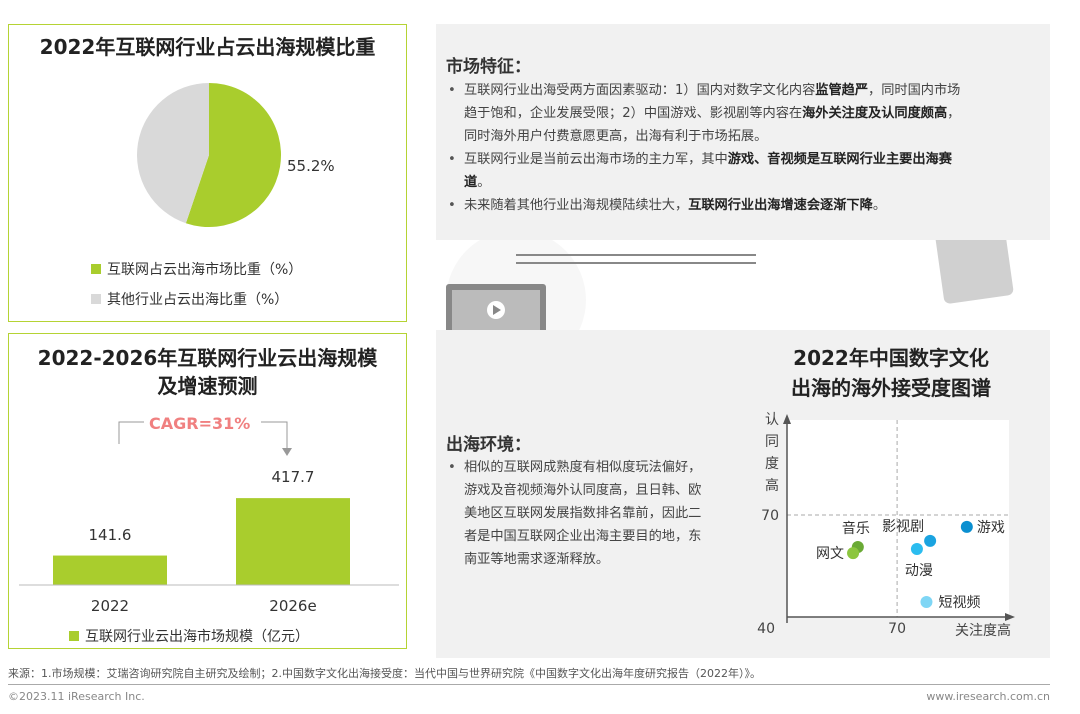  Describe the element at coordinates (991, 528) in the screenshot. I see `point-label: 游戏` at that location.